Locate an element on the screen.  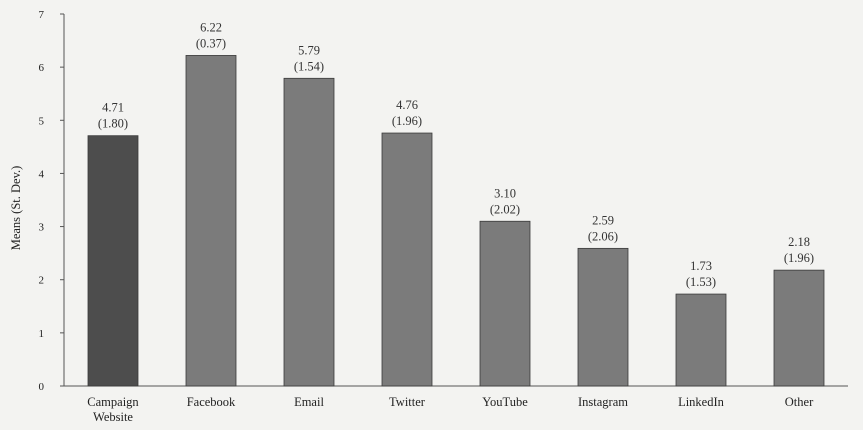
y-tick-label: 0 is located at coordinates (42, 387).